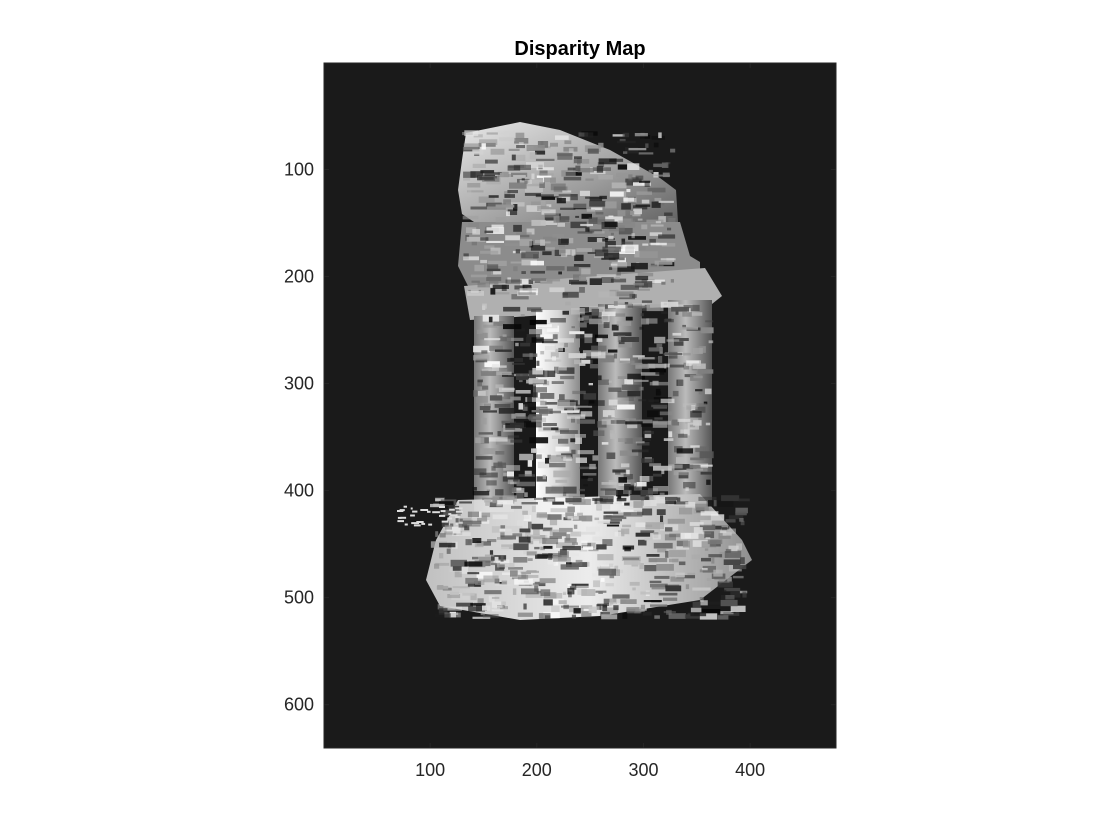  Describe the element at coordinates (430, 770) in the screenshot. I see `x-tick-label: 100` at that location.